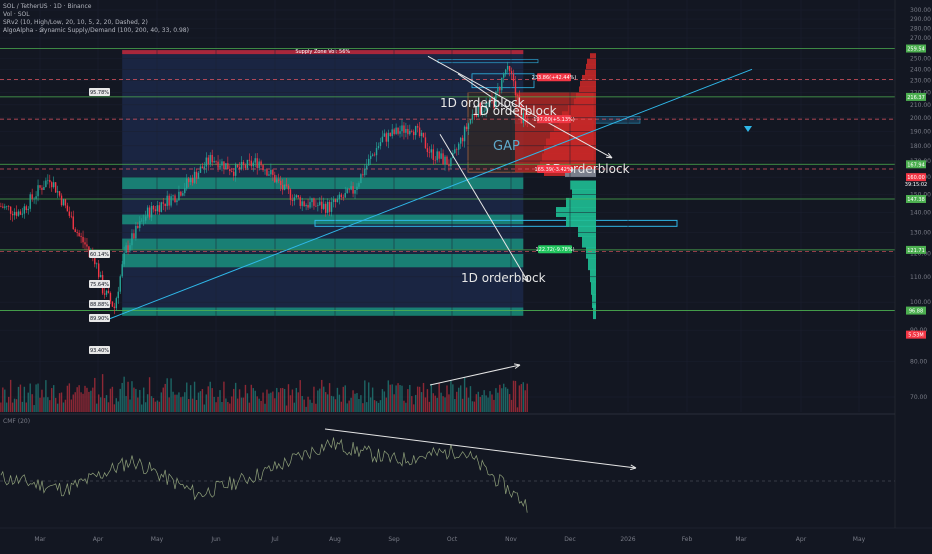 The image size is (932, 554). I want to click on cmf-divergence-arrow, so click(480, 448).